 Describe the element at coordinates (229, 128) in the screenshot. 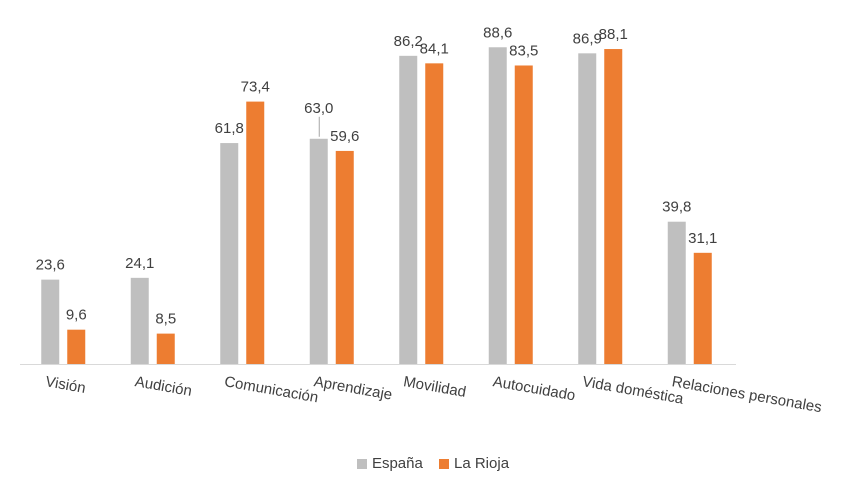

I see `data-label-espana-comunicacion: 61,8` at that location.